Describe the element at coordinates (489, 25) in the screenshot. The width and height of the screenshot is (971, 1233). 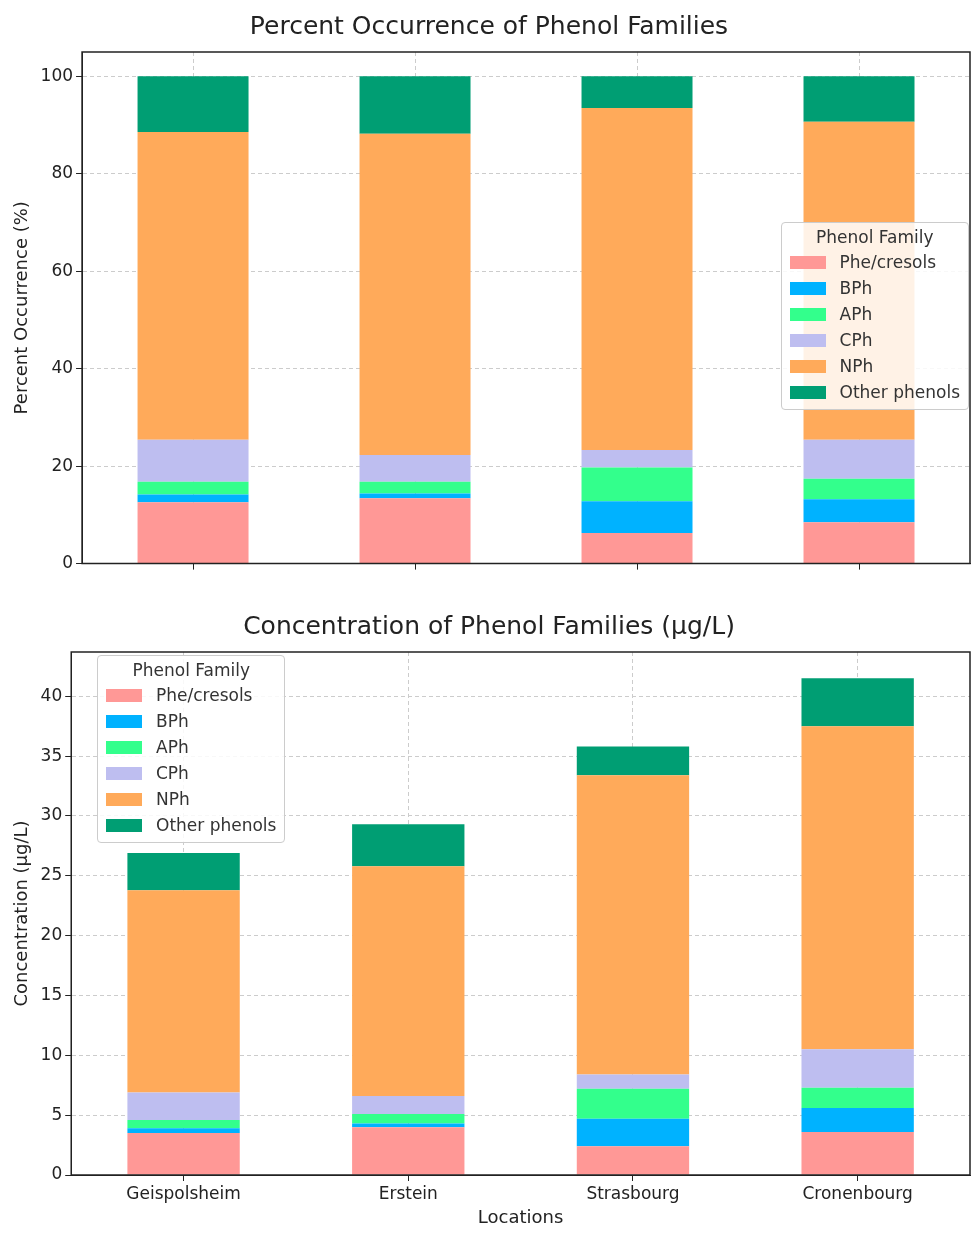
I see `chart-title: Percent Occurrence of Phenol Families` at that location.